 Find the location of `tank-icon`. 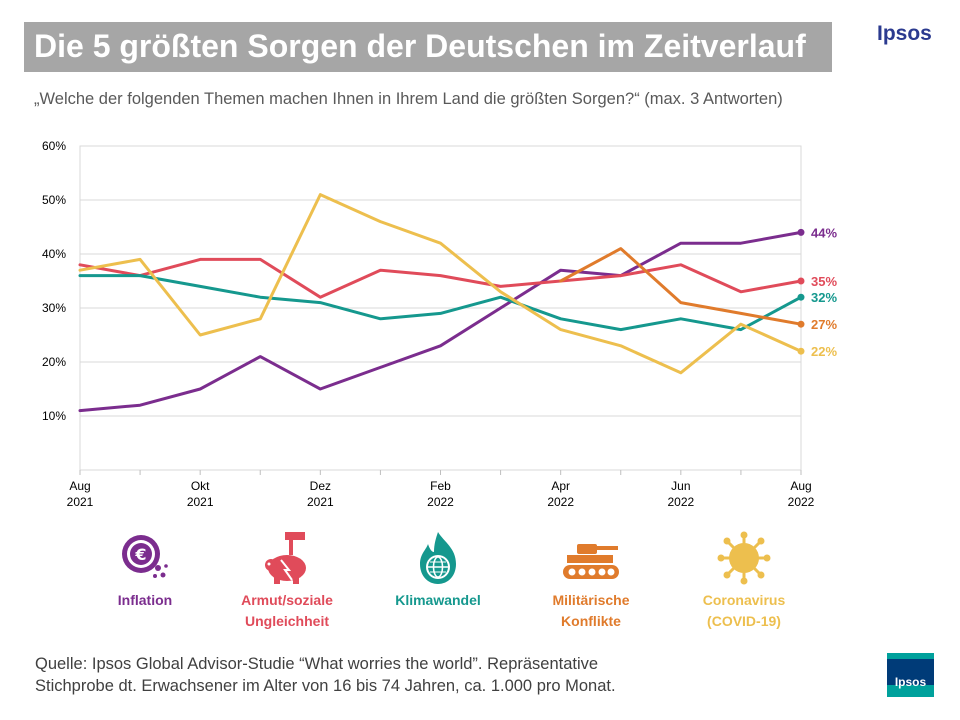

tank-icon is located at coordinates (591, 561).